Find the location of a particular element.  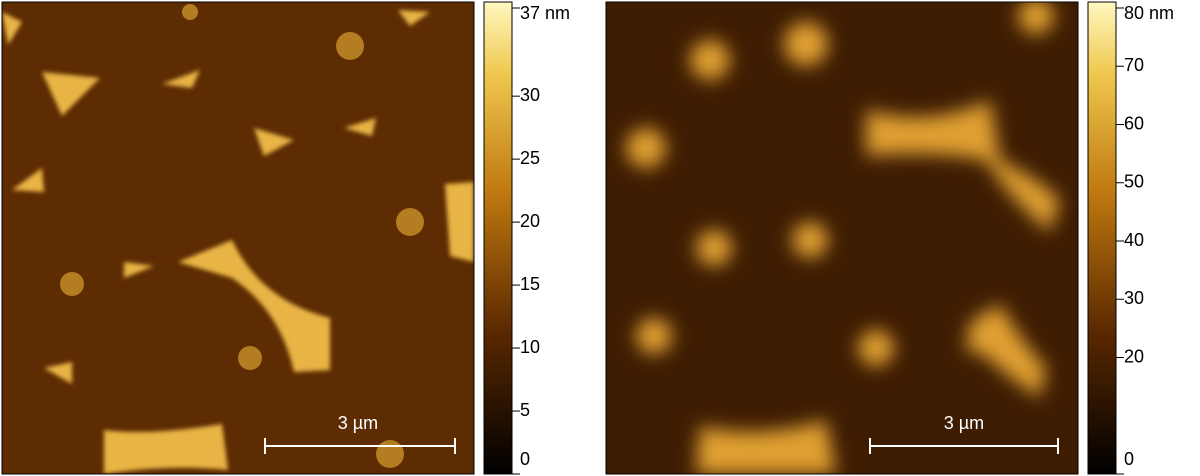

colorbar-tick-label: 60 is located at coordinates (1134, 123).